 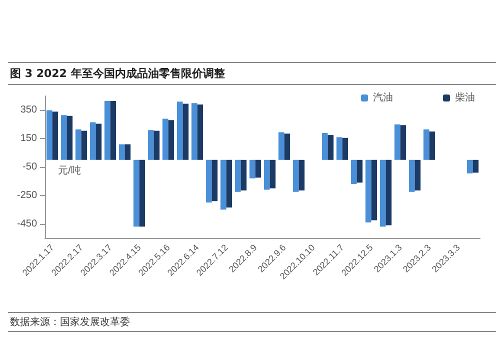 I want to click on y-tick-label: 150, so click(x=29, y=138).